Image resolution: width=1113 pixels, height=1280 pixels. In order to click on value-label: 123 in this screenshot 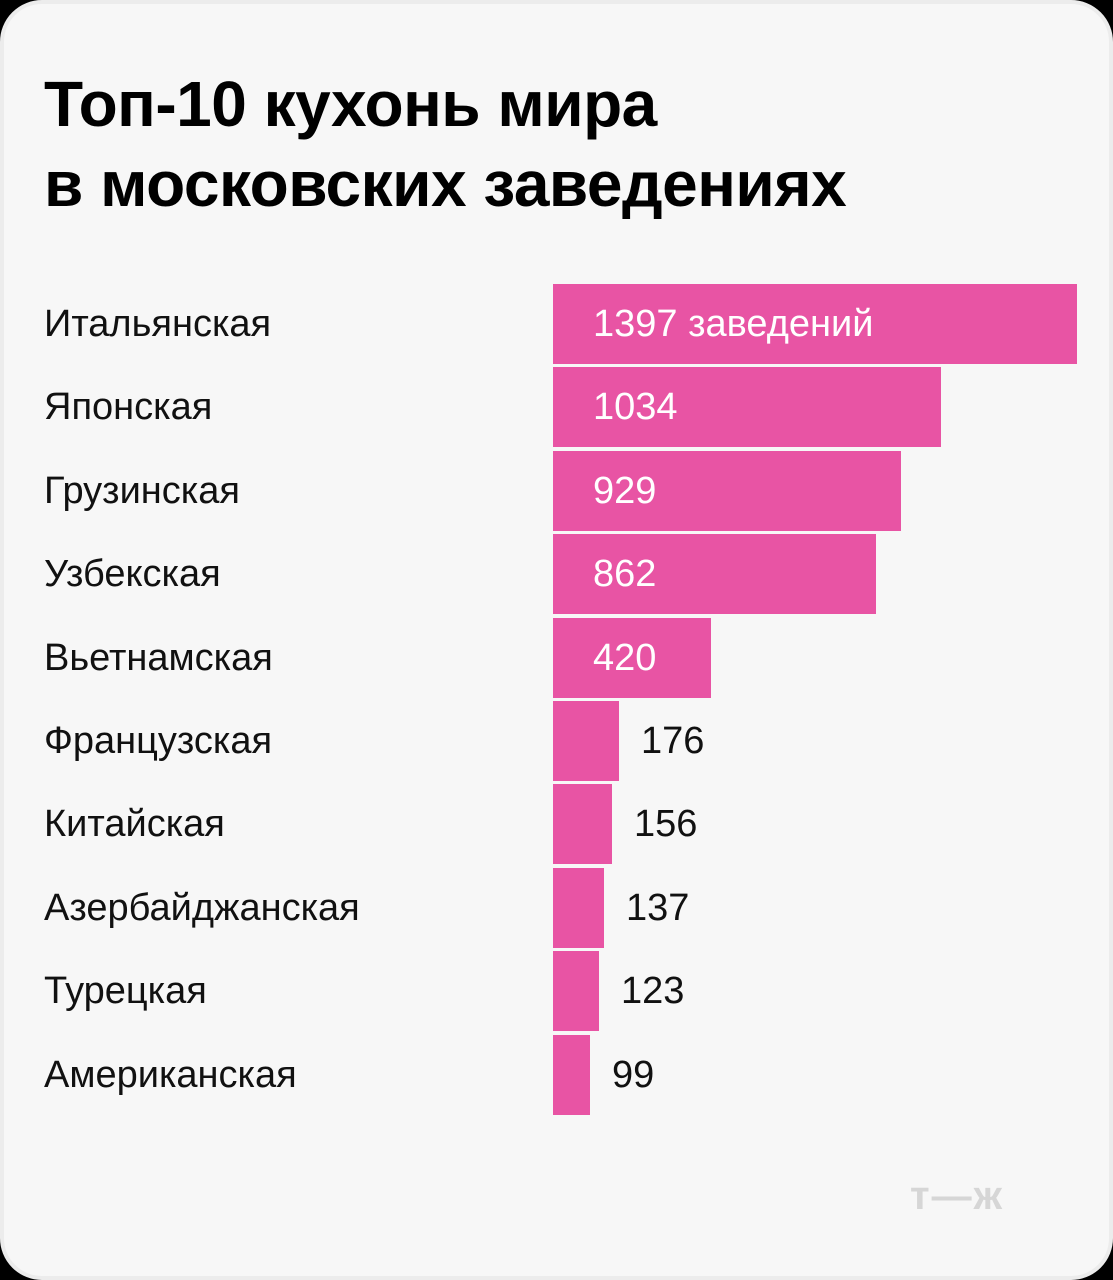, I will do `click(653, 991)`.